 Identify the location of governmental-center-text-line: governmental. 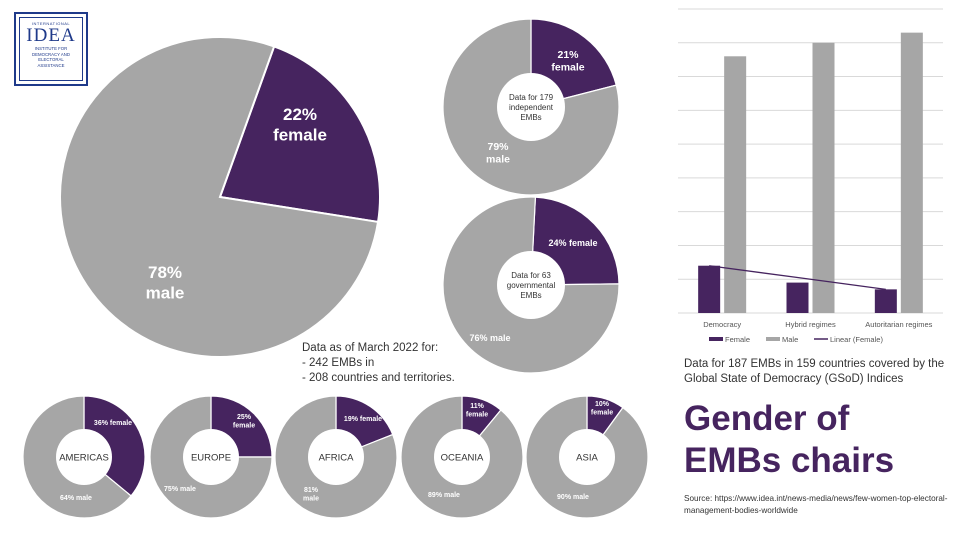
(531, 285).